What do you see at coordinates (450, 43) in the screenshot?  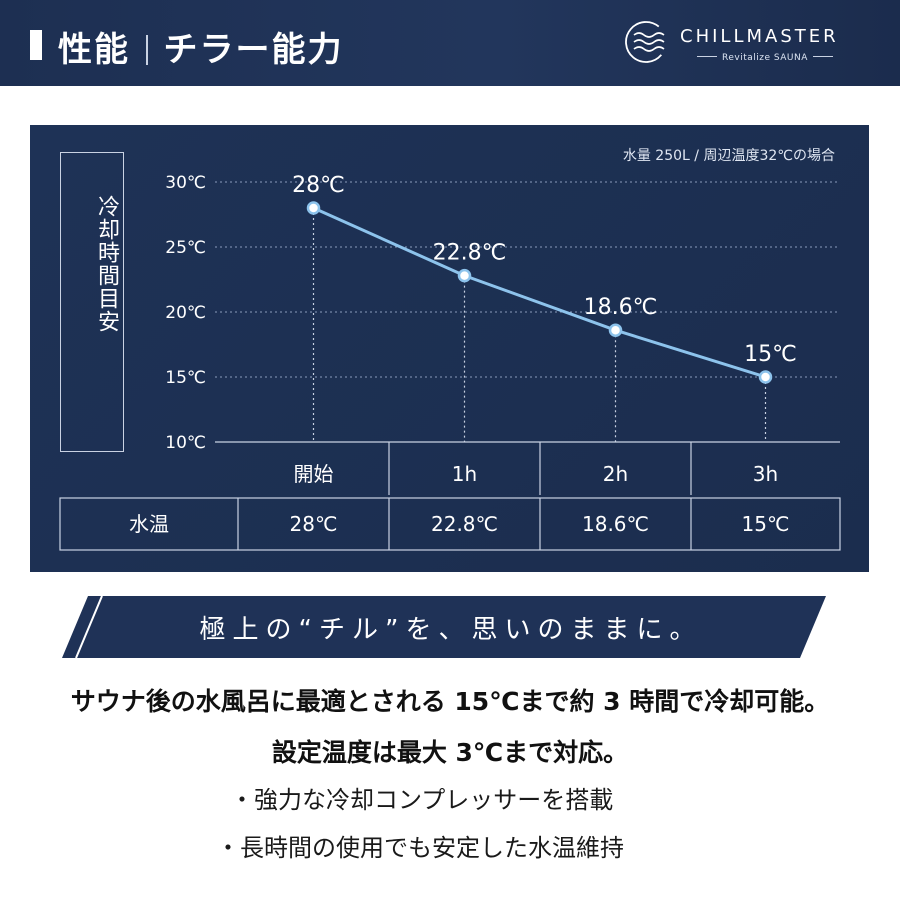 I see `header-bar: 性能 チラー能力 CHILLMASTER Revitalize SAUNA` at bounding box center [450, 43].